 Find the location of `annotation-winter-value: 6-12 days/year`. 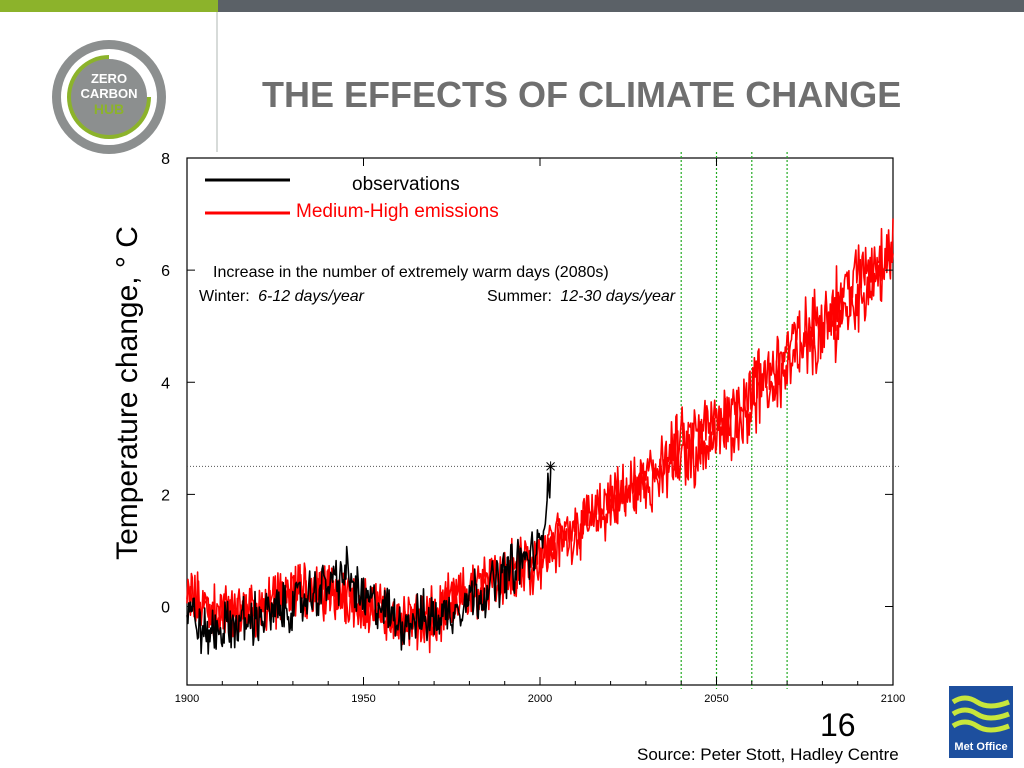

annotation-winter-value: 6-12 days/year is located at coordinates (311, 296).